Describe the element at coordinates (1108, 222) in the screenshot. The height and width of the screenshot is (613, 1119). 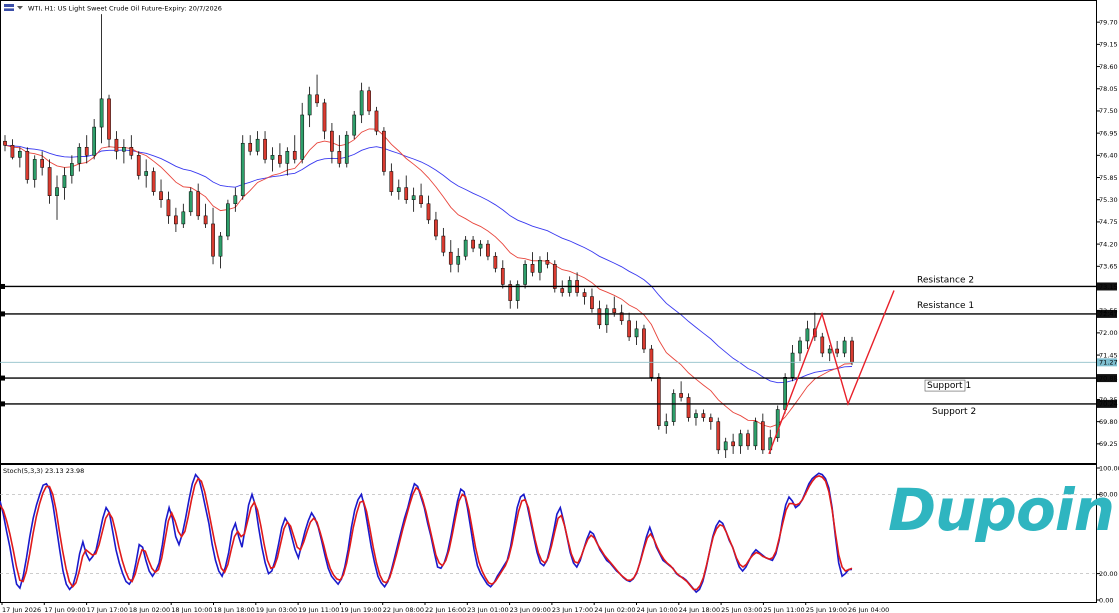
I see `y-tick-label: 74.75` at that location.